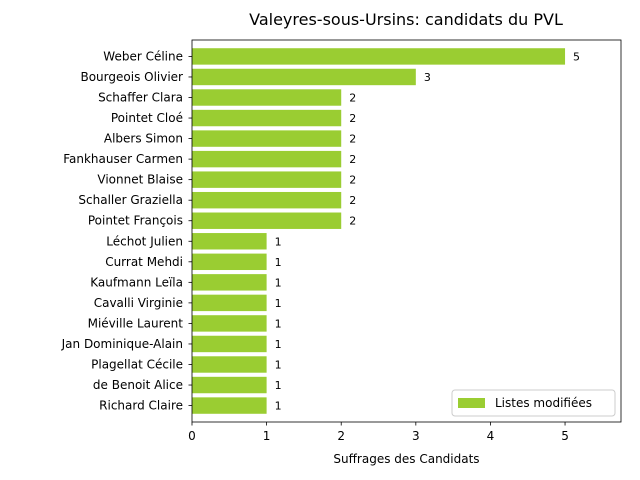 This screenshot has height=480, width=640. Describe the element at coordinates (192, 436) in the screenshot. I see `x-tick-label: 0` at that location.